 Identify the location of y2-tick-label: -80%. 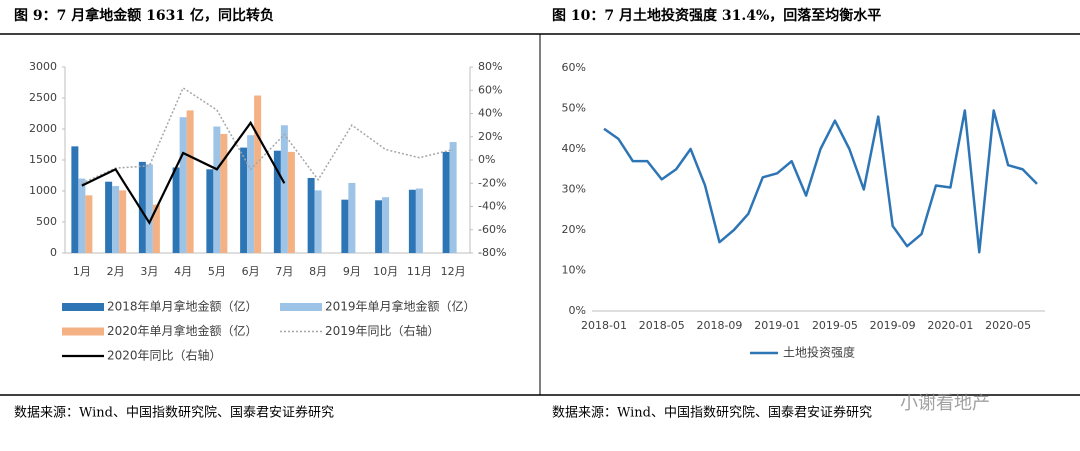
(492, 252).